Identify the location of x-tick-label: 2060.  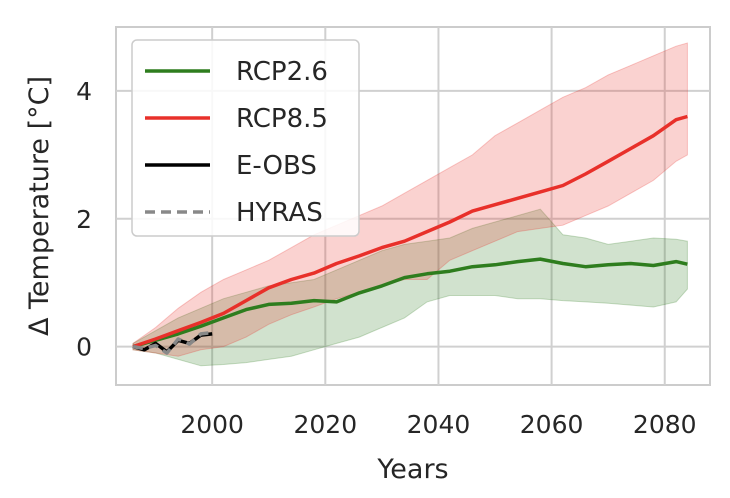
(552, 424).